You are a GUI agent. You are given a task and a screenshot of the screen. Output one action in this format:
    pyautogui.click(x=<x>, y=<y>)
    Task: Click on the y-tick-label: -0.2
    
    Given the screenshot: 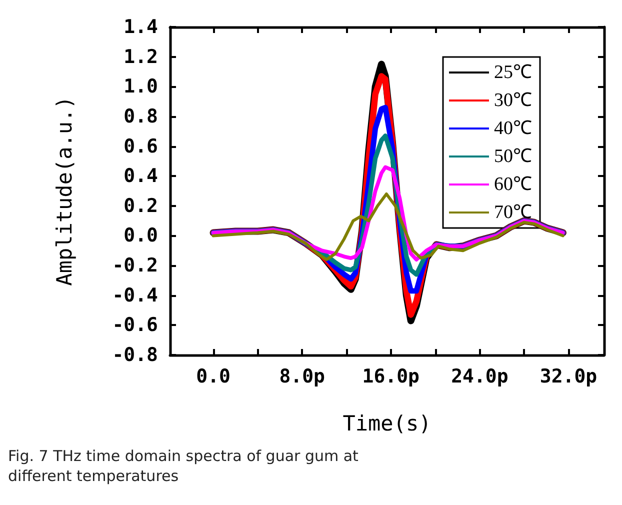 What is the action you would take?
    pyautogui.click(x=135, y=265)
    